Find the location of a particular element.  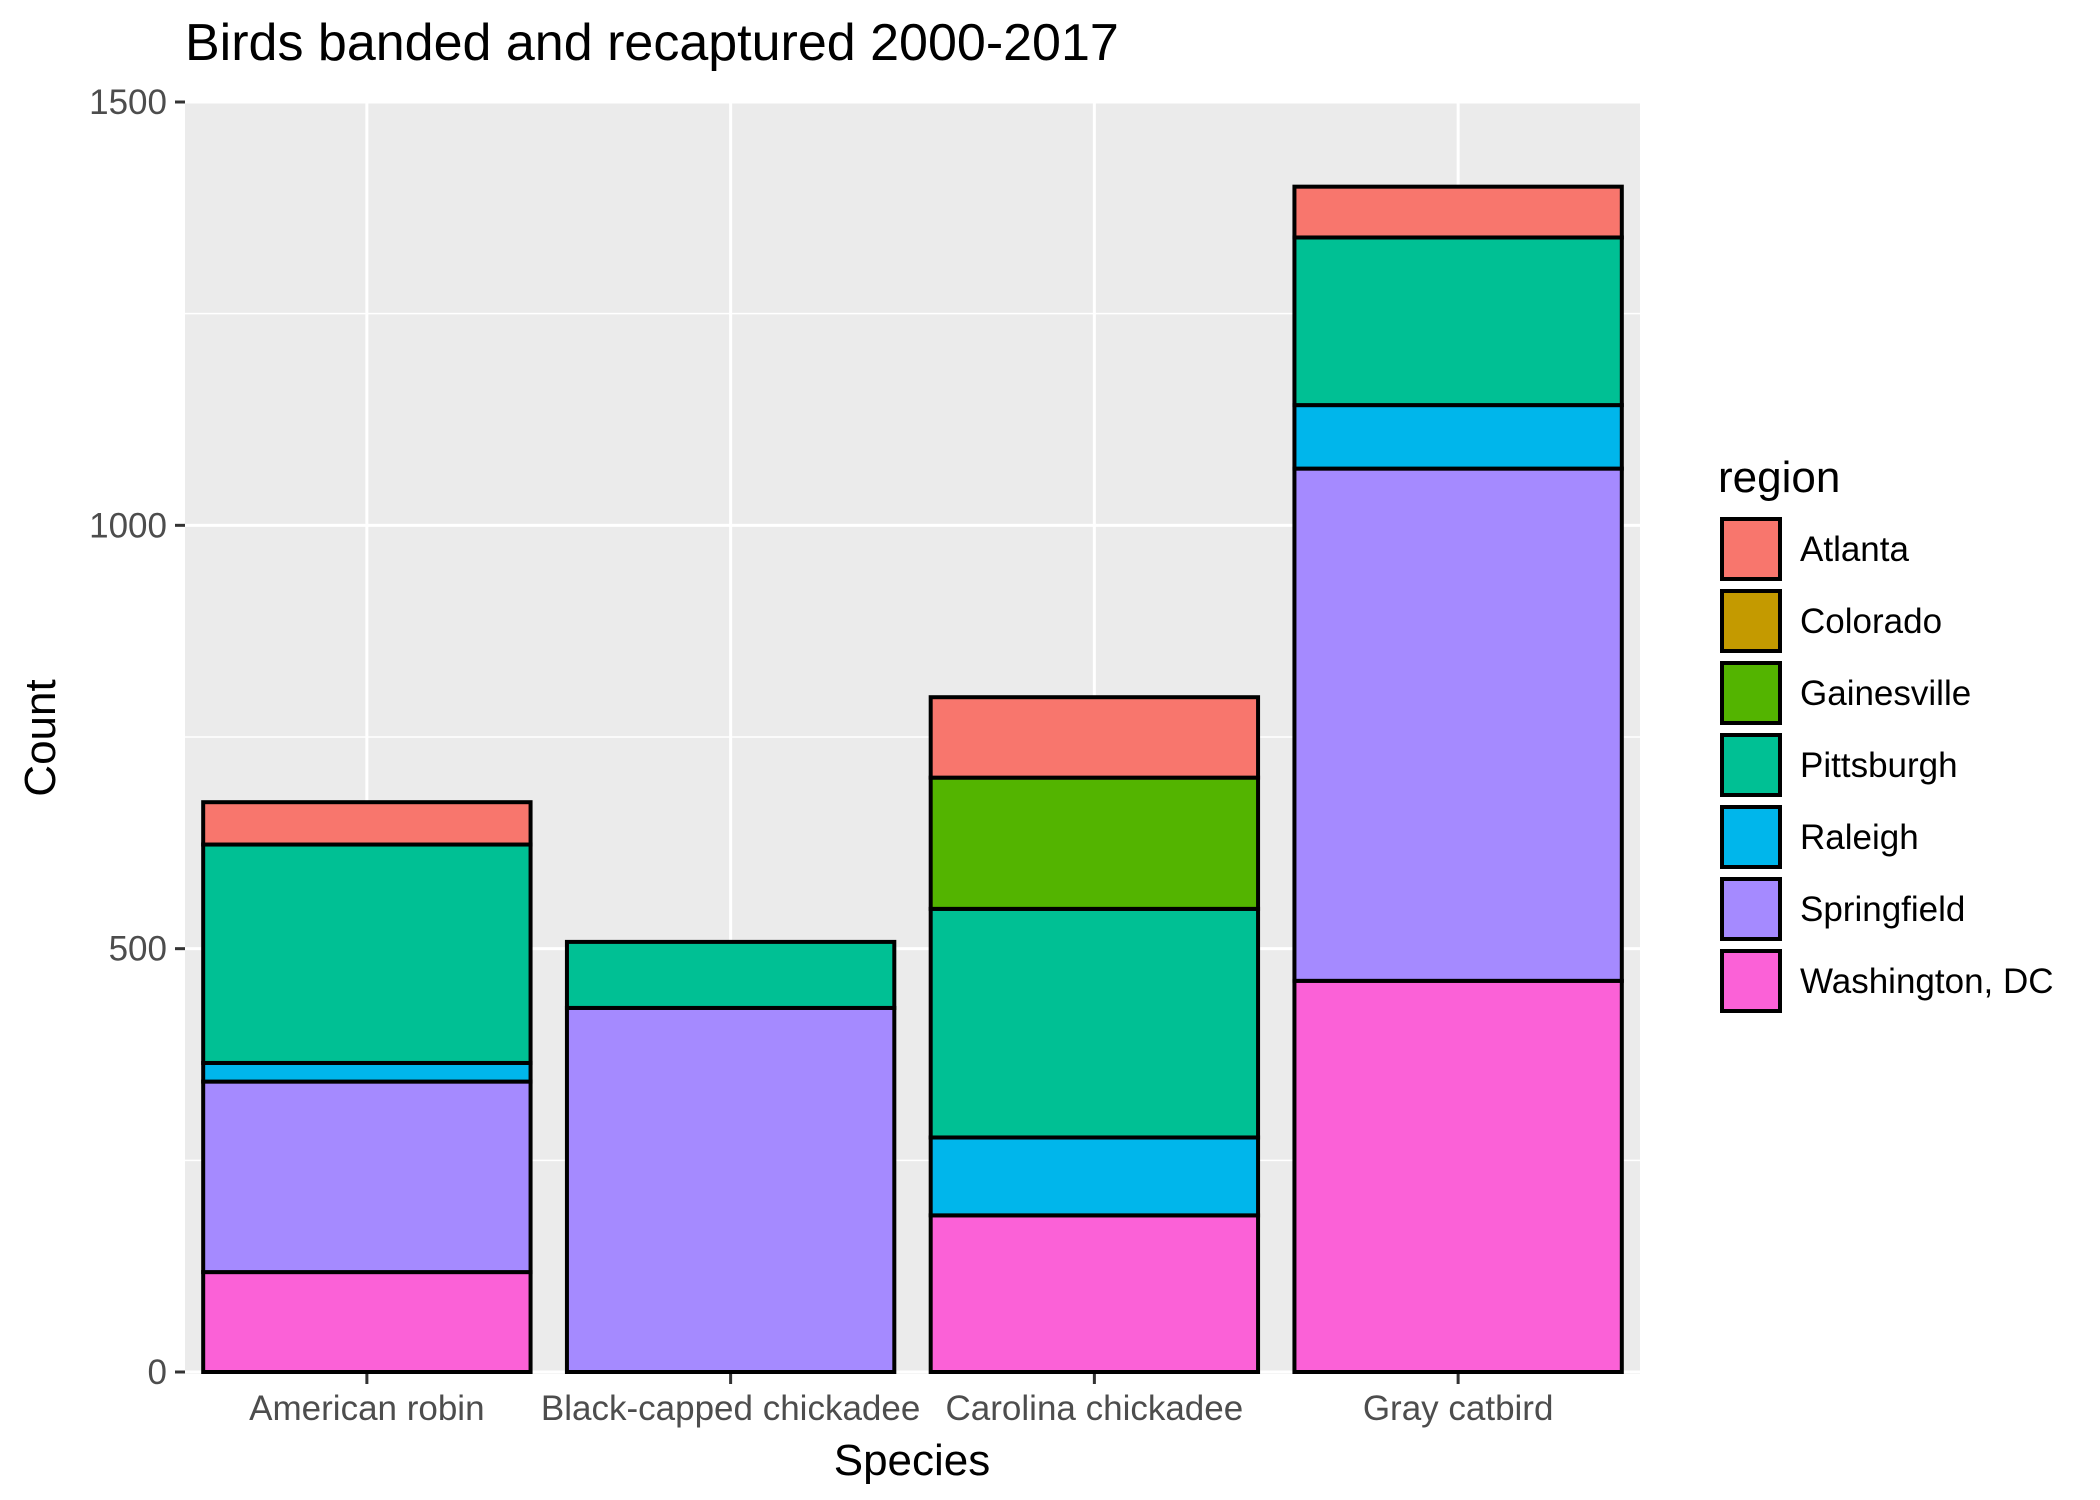

x-tick-label: Carolina chickadee is located at coordinates (1095, 1408).